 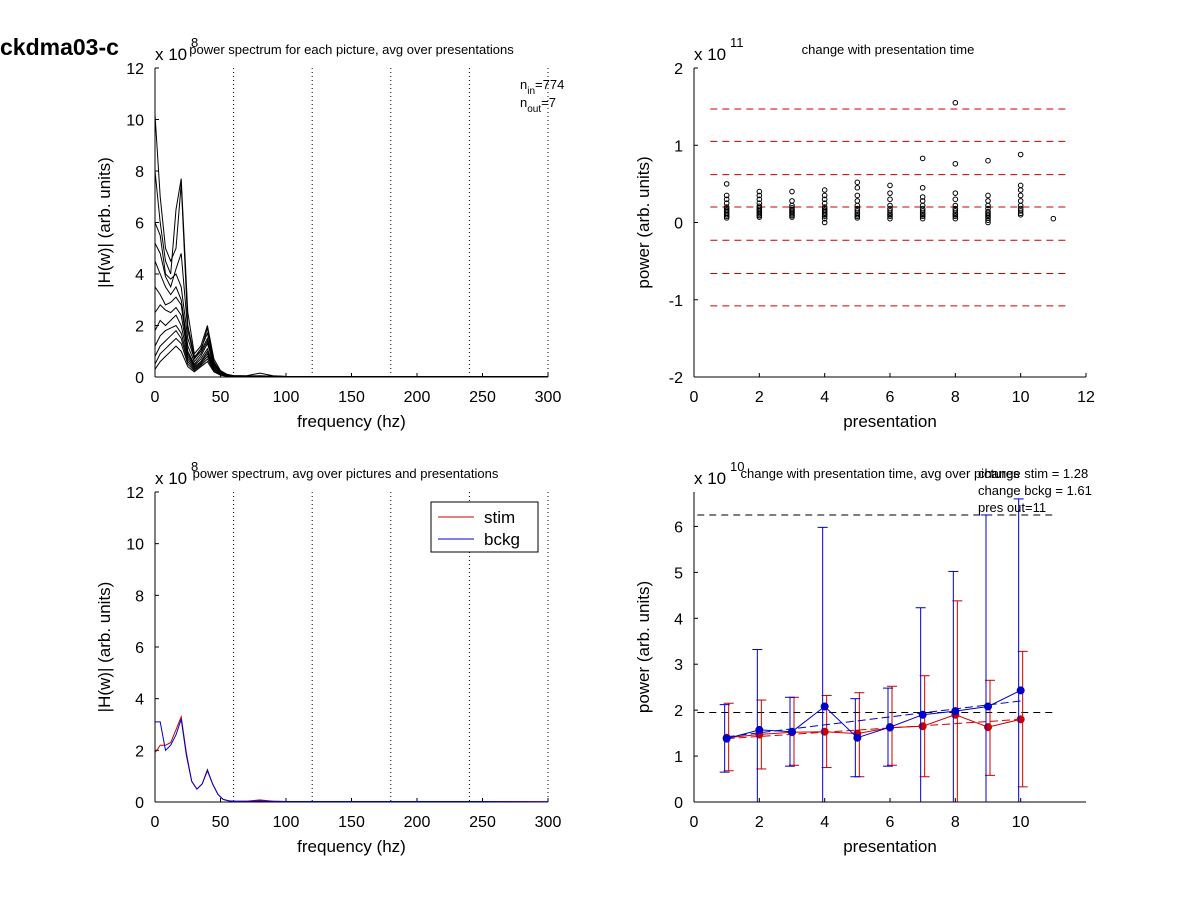 What do you see at coordinates (888, 49) in the screenshot?
I see `panel-title: change with presentation time` at bounding box center [888, 49].